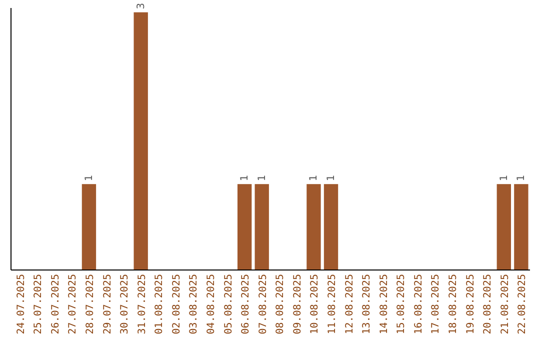 This screenshot has height=340, width=540. I want to click on x-tick-label: 26.07.2025, so click(56, 304).